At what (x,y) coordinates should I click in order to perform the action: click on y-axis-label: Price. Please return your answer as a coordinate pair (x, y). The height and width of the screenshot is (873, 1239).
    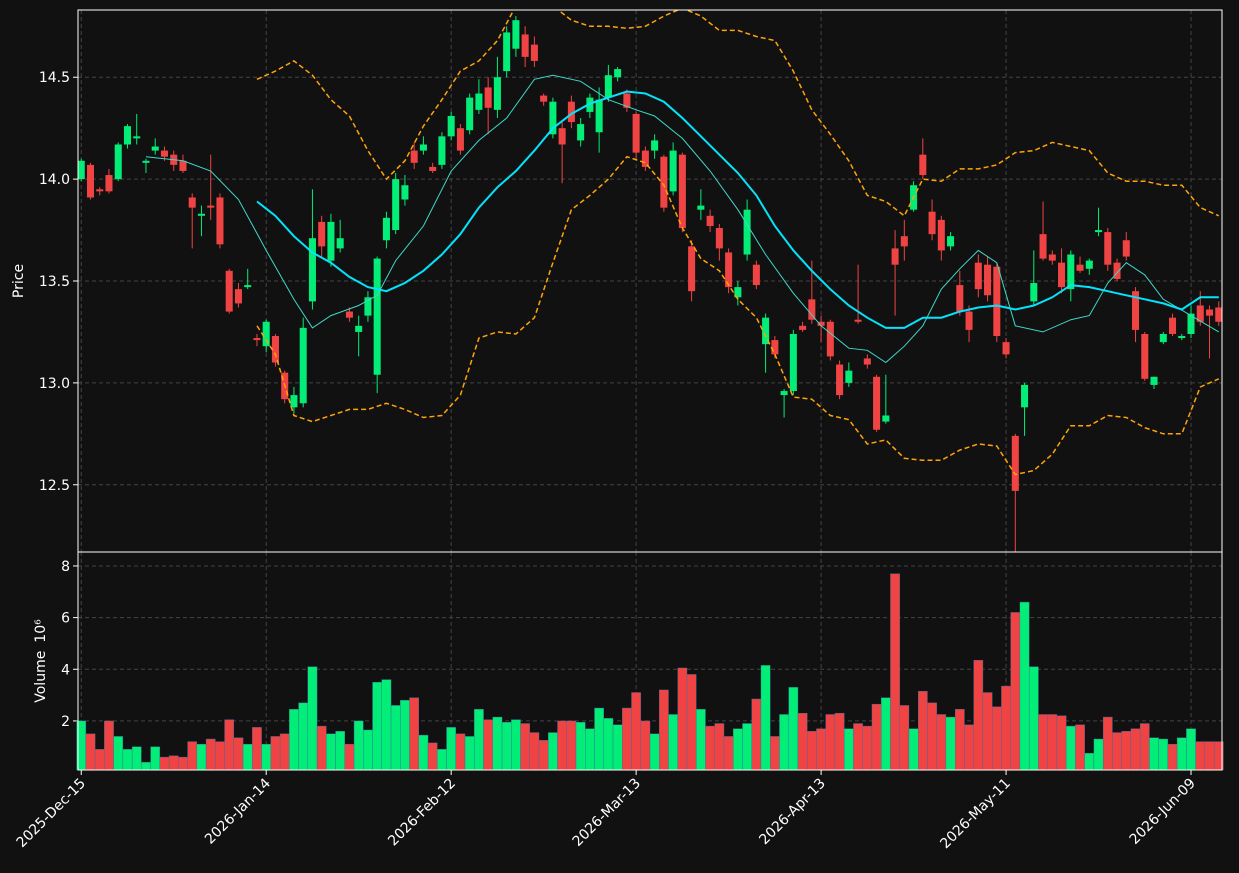
    Looking at the image, I should click on (19, 281).